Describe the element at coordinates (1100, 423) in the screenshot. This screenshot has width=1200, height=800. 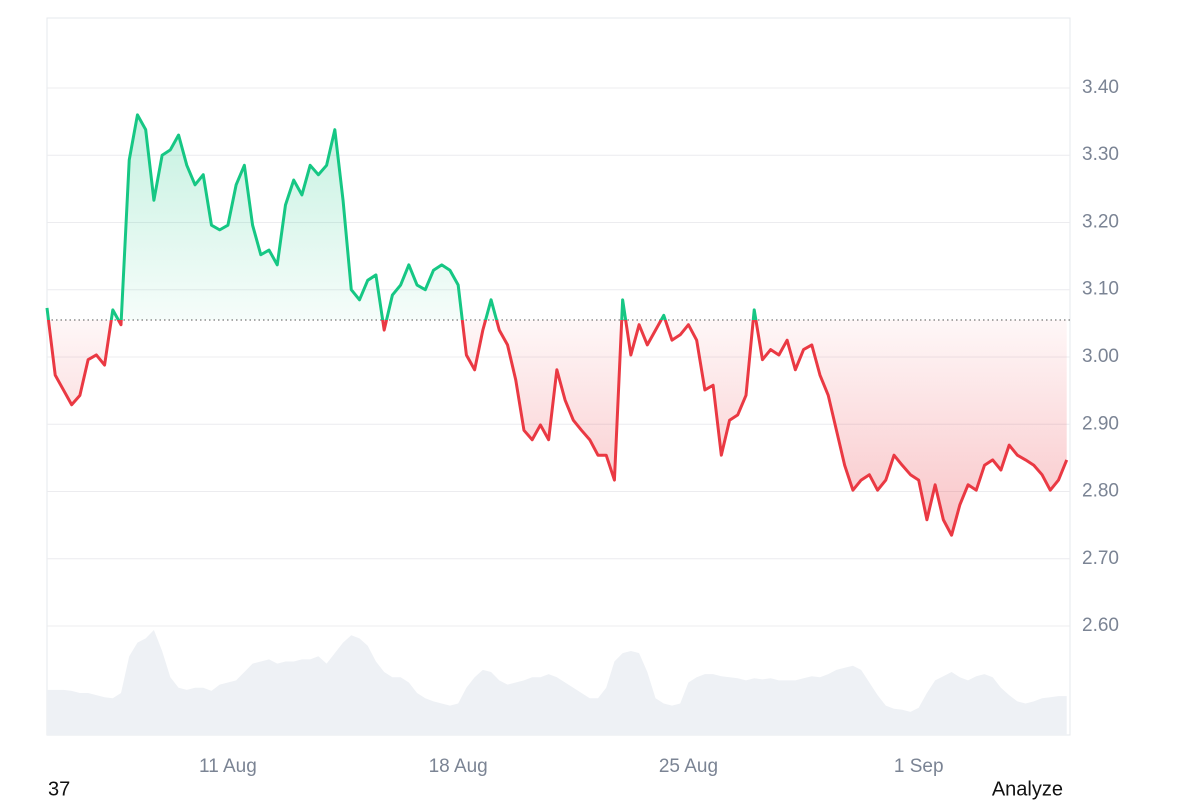
I see `y-tick-label: 2.90` at that location.